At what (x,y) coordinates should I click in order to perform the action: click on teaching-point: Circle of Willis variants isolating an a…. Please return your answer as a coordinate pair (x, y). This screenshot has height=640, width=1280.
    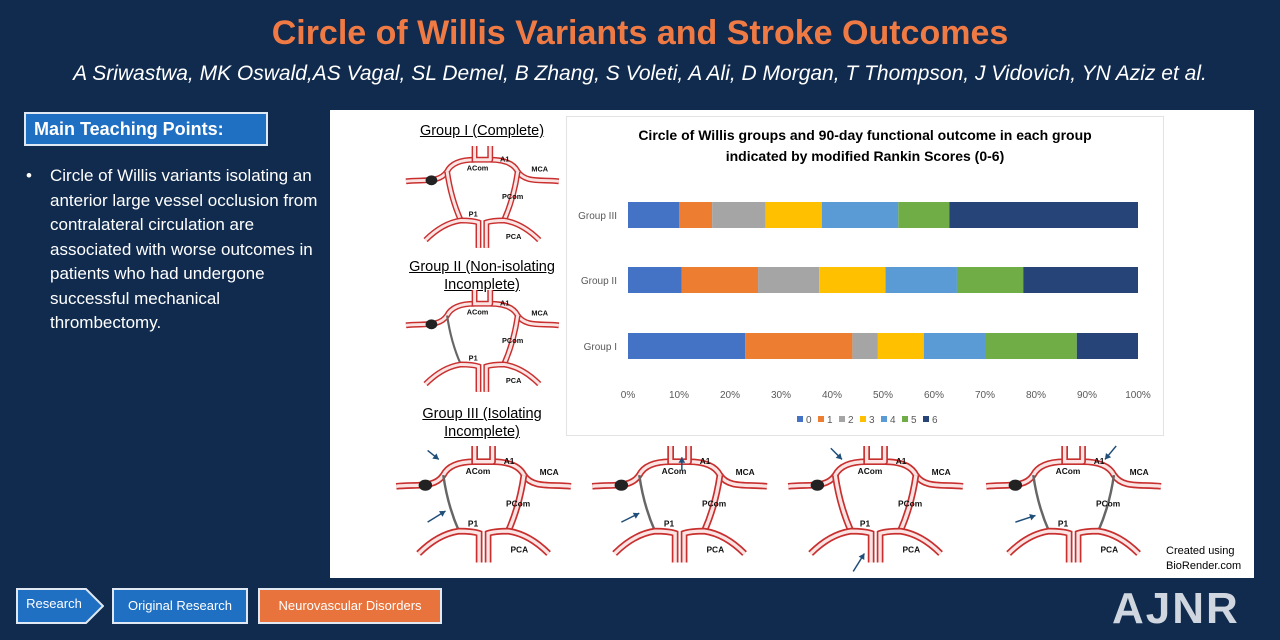
    Looking at the image, I should click on (174, 250).